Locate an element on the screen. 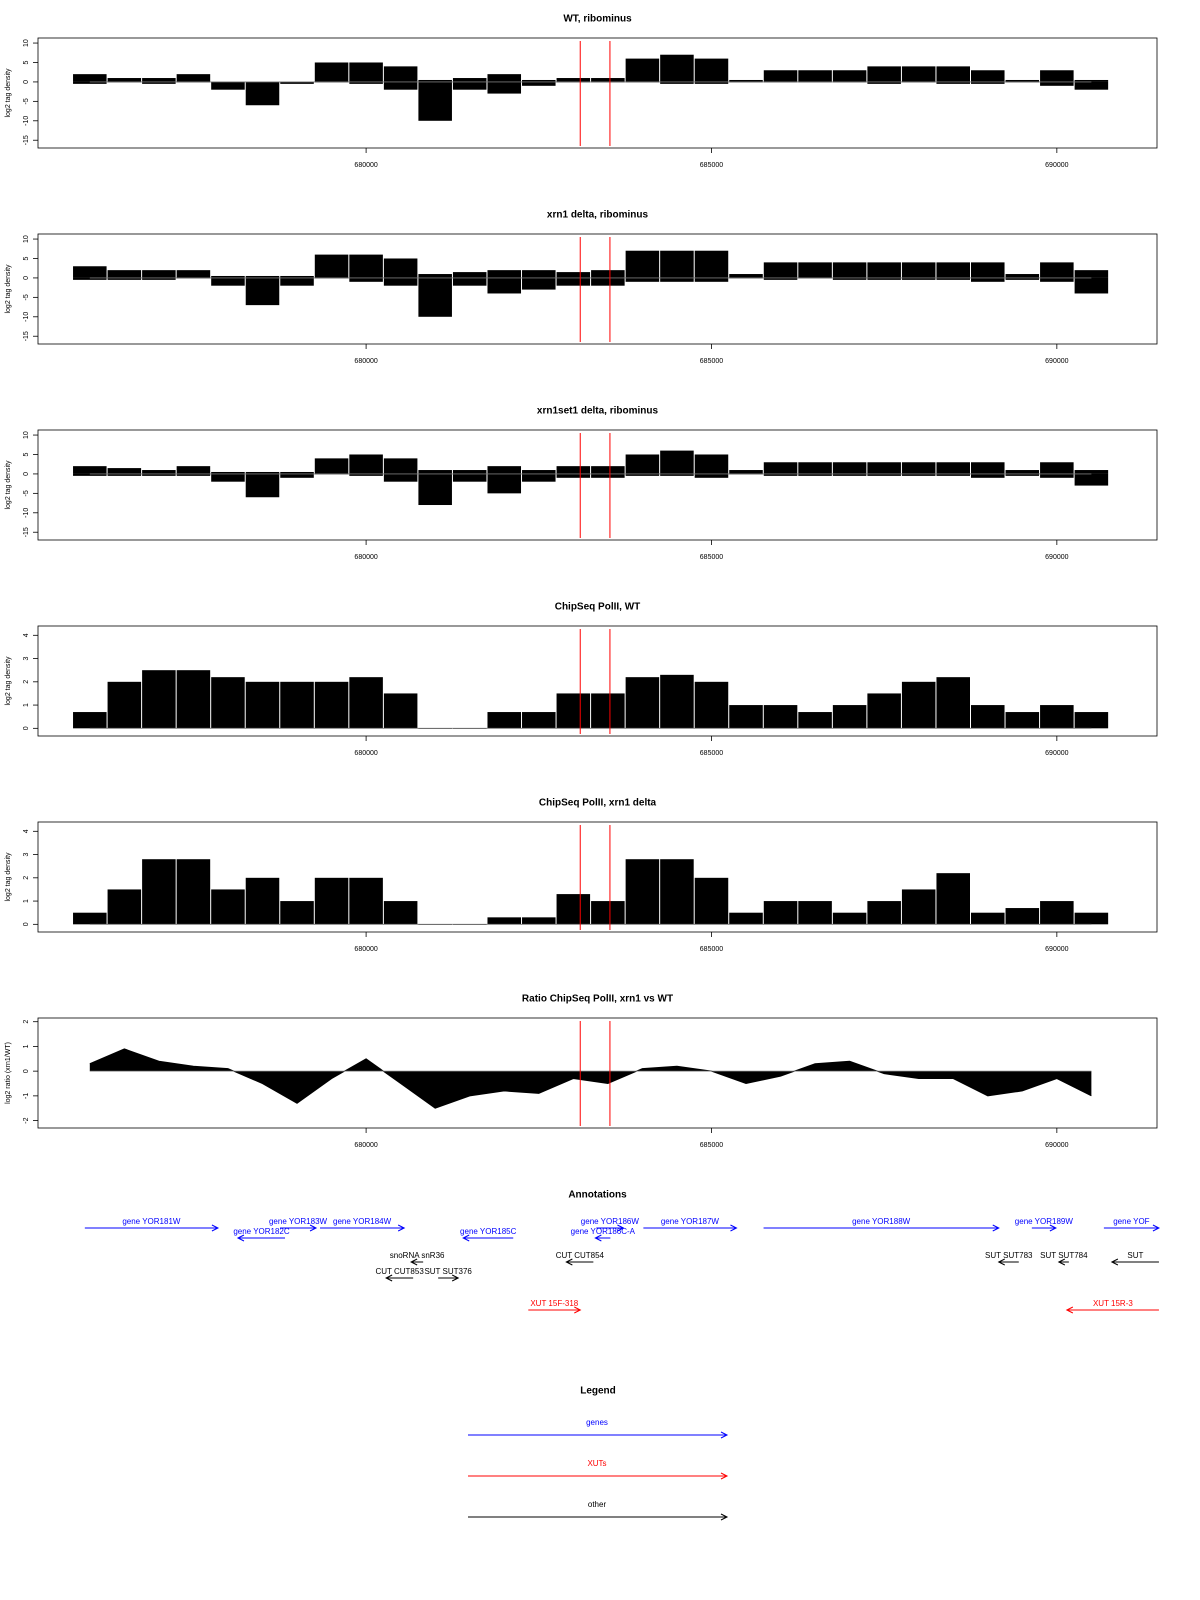 This screenshot has width=1200, height=1600. x-tick-label: 680000 is located at coordinates (365, 949).